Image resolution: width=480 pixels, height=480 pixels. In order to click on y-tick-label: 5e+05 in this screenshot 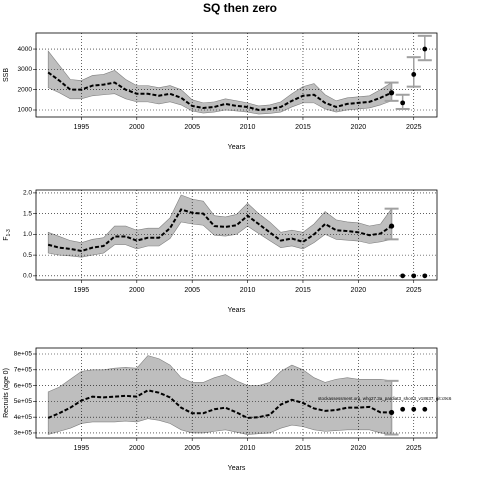, I will do `click(23, 401)`.